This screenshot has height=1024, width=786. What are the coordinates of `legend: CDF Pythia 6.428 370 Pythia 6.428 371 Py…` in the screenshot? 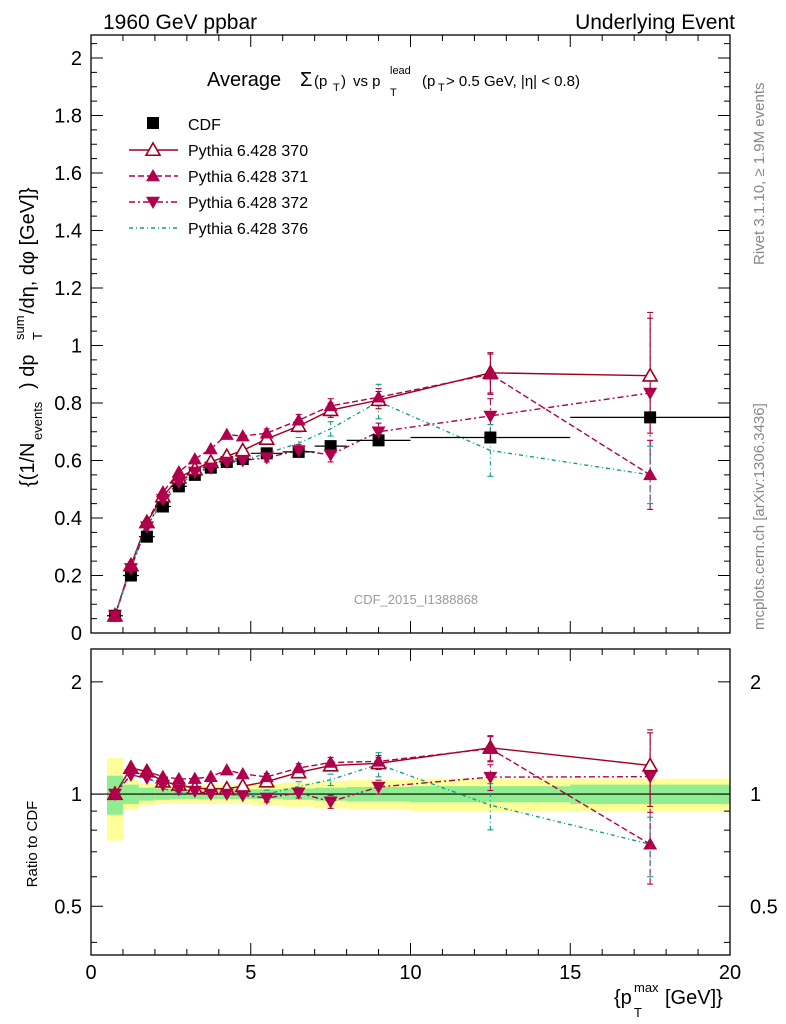 It's located at (218, 177).